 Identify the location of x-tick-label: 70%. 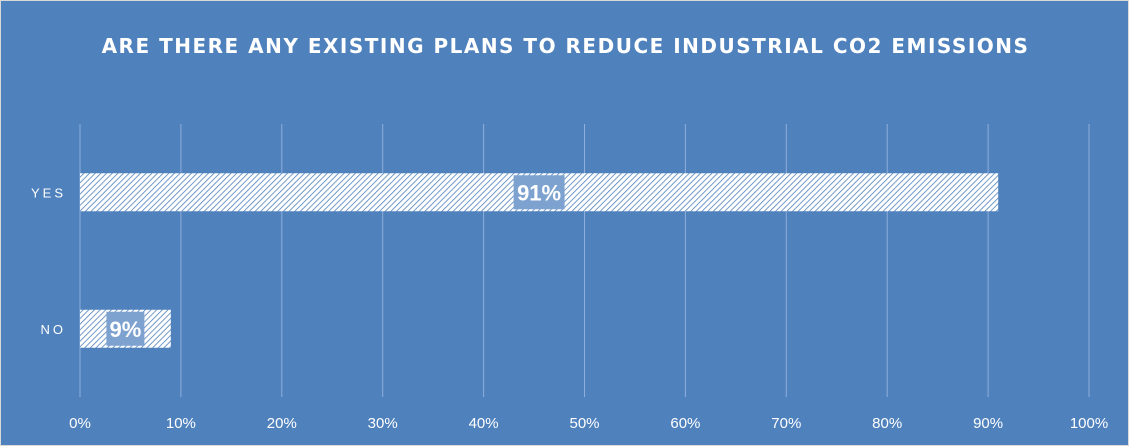
(786, 423).